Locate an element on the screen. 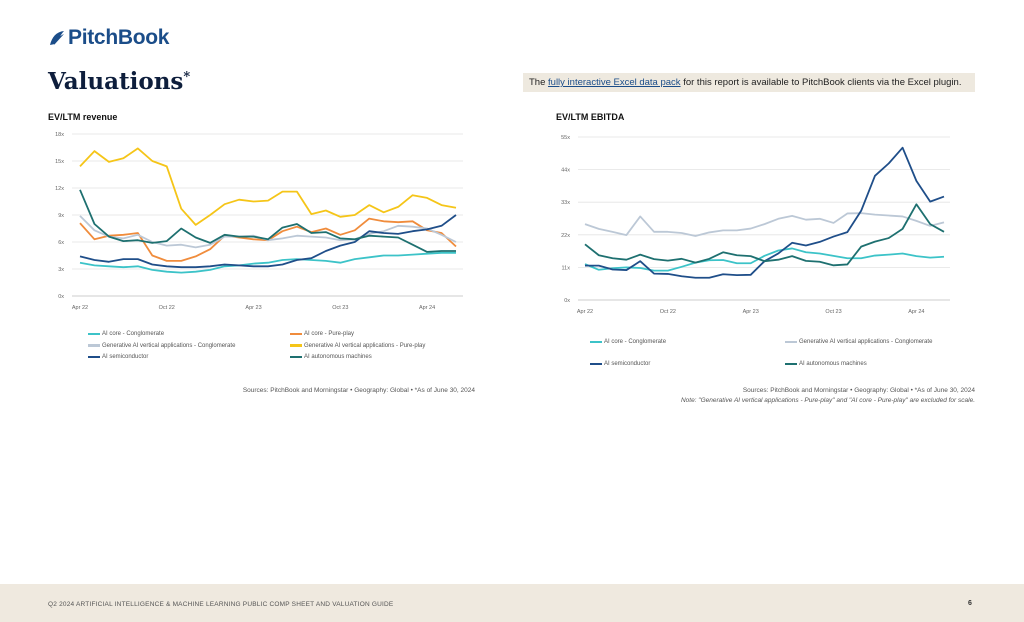 The image size is (1024, 622). series-line-generative-ai-vertical-applications-pure-play is located at coordinates (268, 186).